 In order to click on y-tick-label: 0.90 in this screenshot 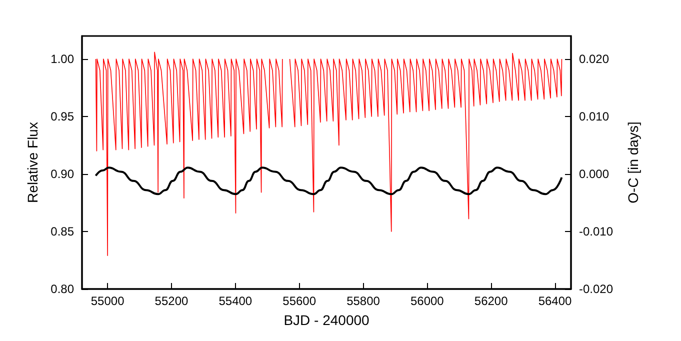, I will do `click(62, 174)`.